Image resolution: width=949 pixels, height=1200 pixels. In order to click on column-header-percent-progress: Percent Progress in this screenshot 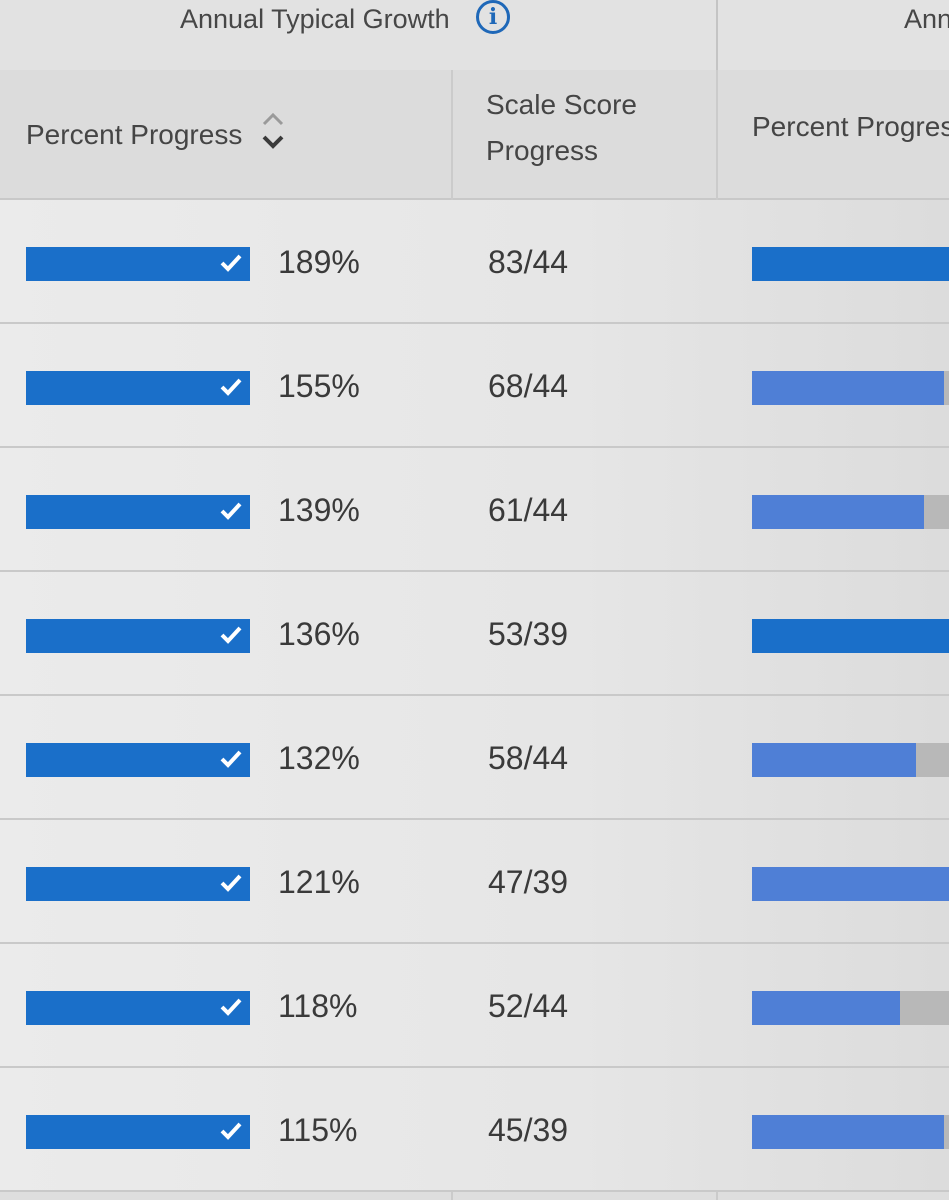, I will do `click(134, 134)`.